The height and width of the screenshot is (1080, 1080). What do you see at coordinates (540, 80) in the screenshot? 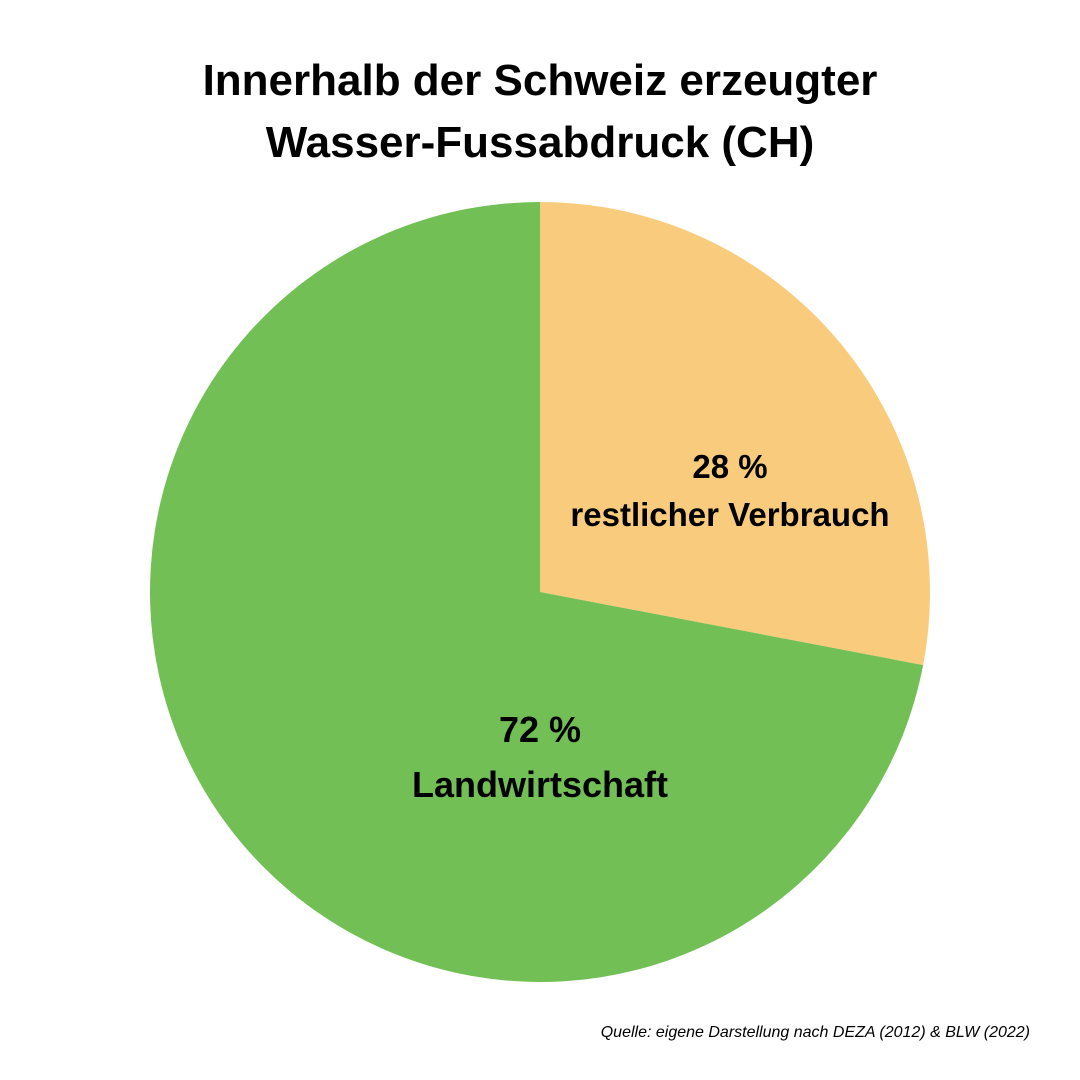
I see `chart-title-line-1: Innerhalb der Schweiz erzeugter` at bounding box center [540, 80].